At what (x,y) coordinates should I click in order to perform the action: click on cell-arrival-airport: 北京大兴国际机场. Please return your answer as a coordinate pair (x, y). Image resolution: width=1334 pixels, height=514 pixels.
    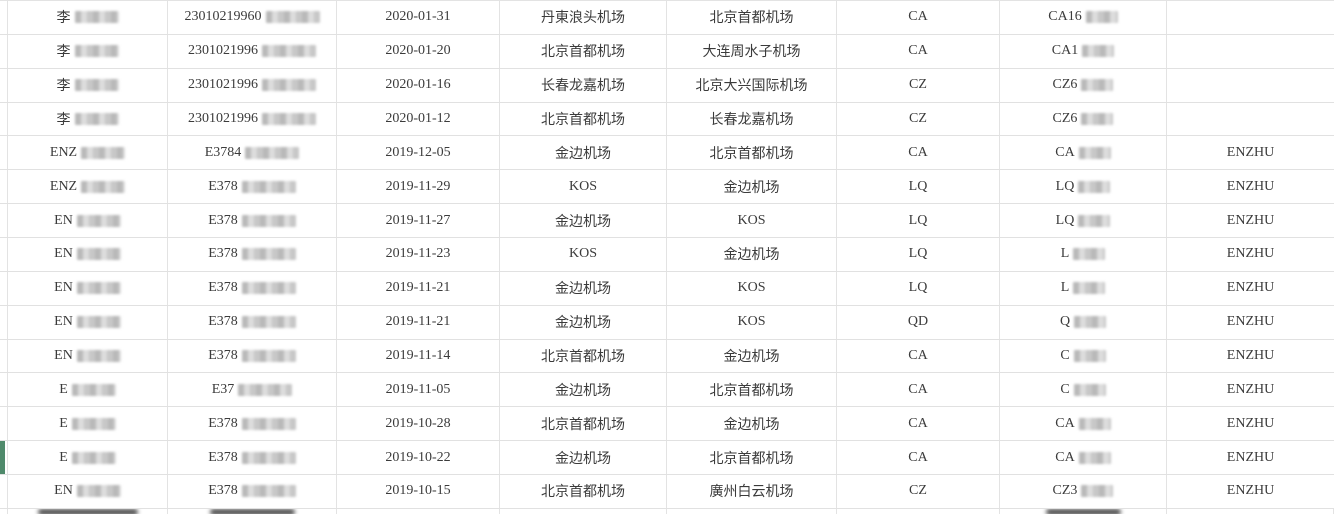
    Looking at the image, I should click on (752, 85).